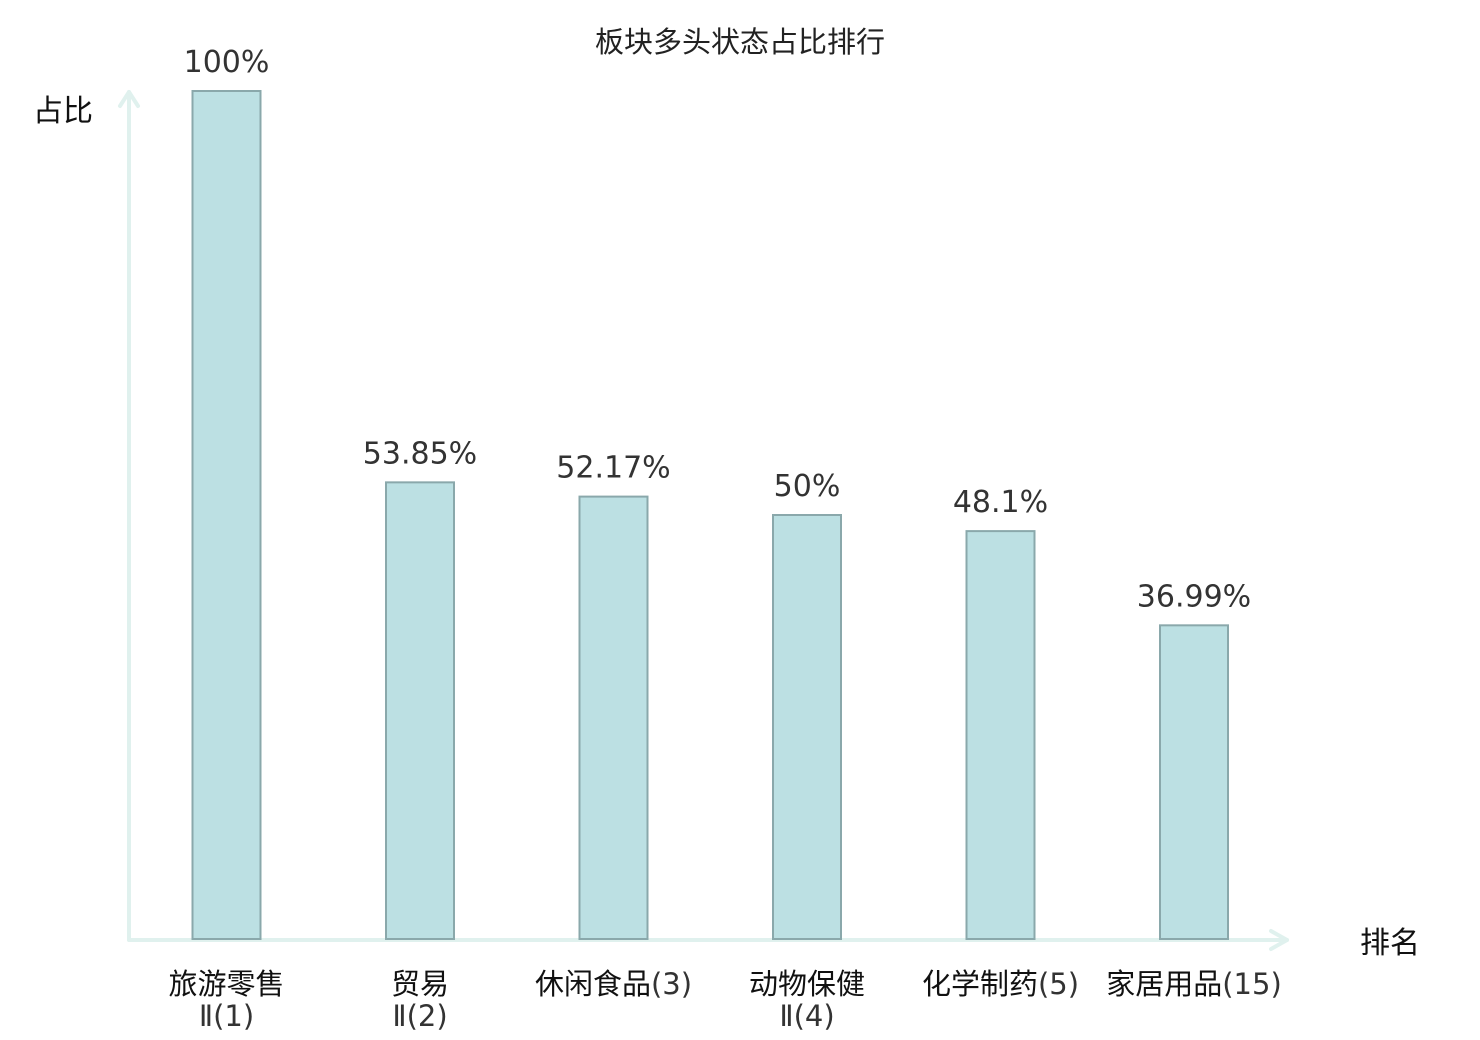 This screenshot has width=1480, height=1040. Describe the element at coordinates (129, 99) in the screenshot. I see `y-axis-arrow` at that location.